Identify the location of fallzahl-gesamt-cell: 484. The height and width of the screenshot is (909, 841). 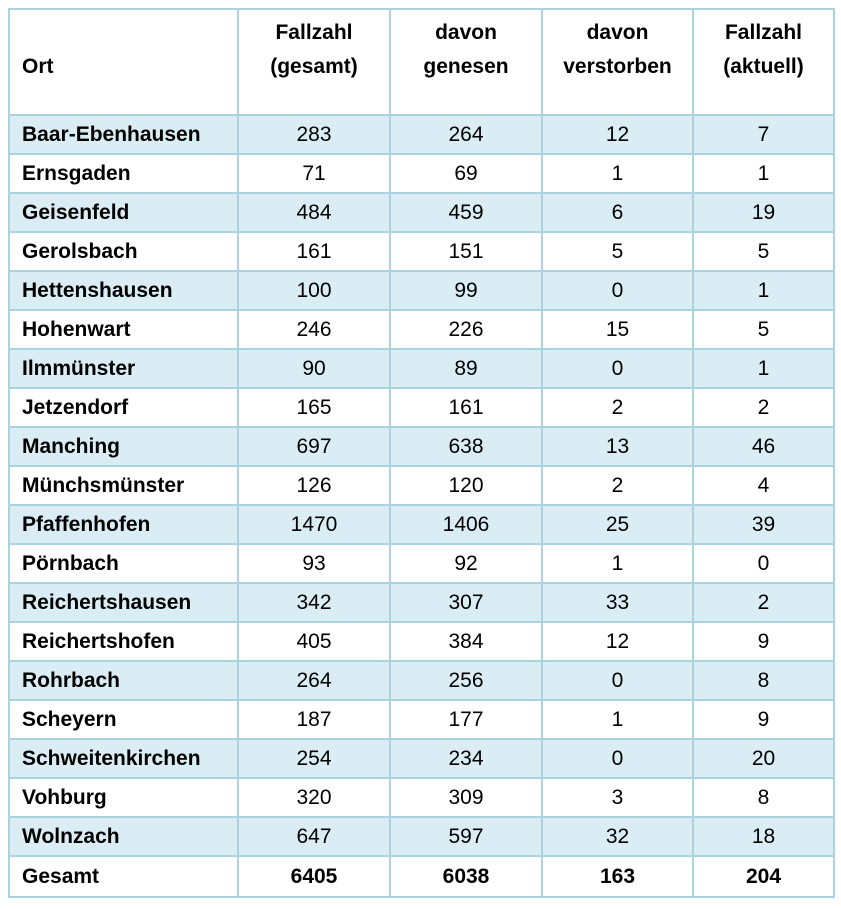
(314, 212).